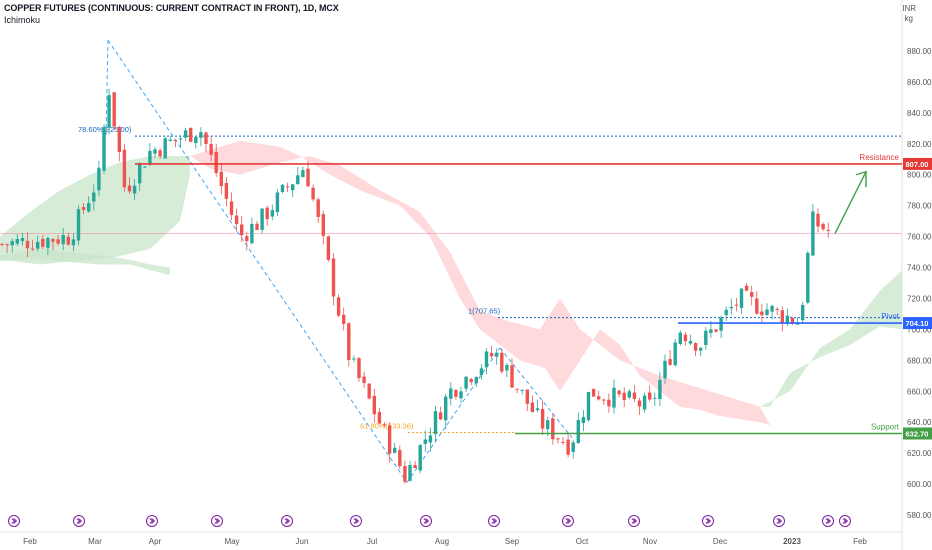 This screenshot has height=550, width=932. What do you see at coordinates (885, 426) in the screenshot?
I see `level-name-support: Support` at bounding box center [885, 426].